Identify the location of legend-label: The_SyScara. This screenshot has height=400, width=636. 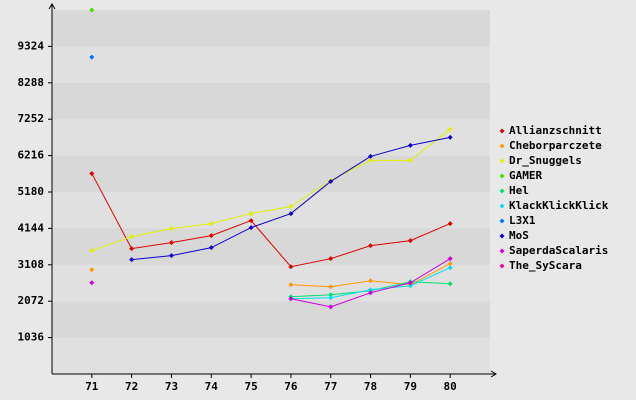
(545, 265).